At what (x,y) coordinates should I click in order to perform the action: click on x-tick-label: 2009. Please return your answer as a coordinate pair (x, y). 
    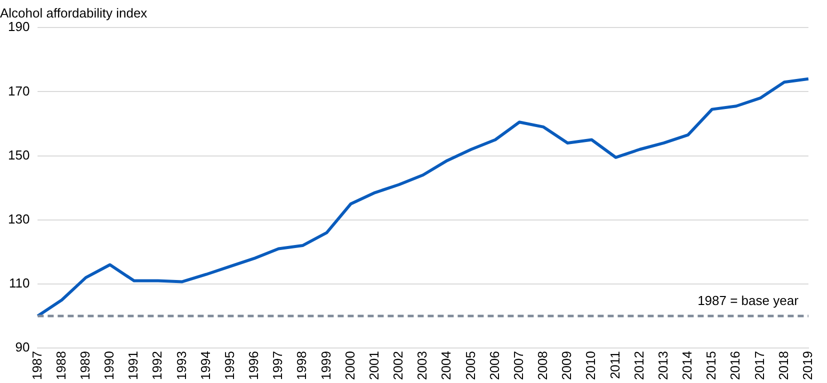
    Looking at the image, I should click on (566, 365).